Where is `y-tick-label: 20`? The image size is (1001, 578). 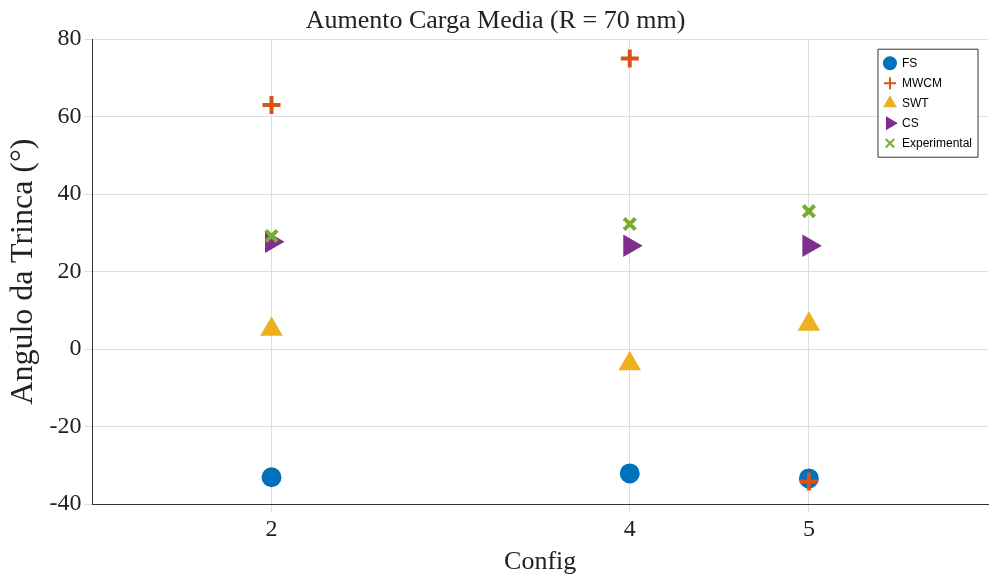
y-tick-label: 20 is located at coordinates (69, 269).